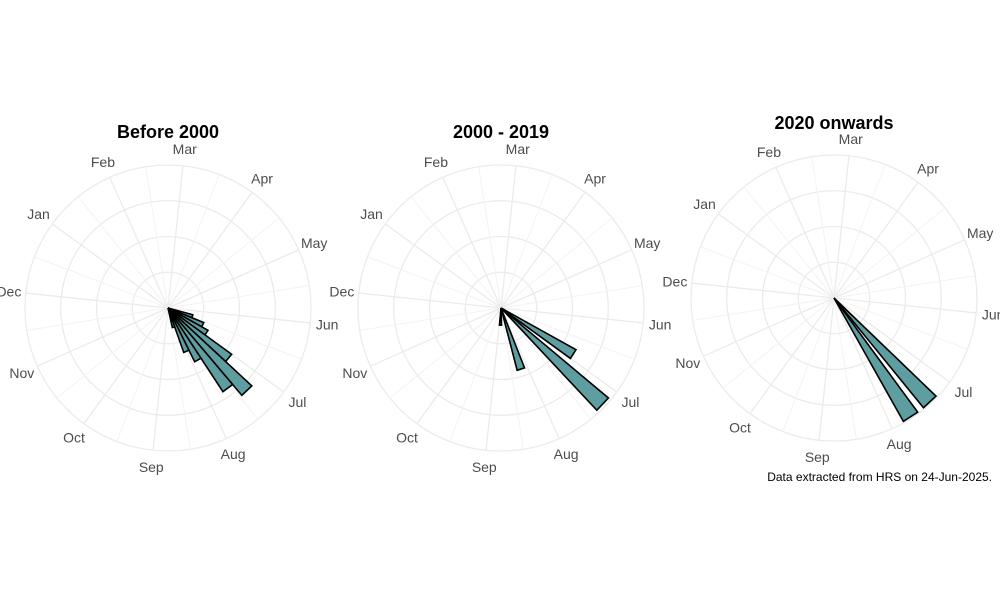  What do you see at coordinates (833, 123) in the screenshot?
I see `panel-title: 2020 onwards` at bounding box center [833, 123].